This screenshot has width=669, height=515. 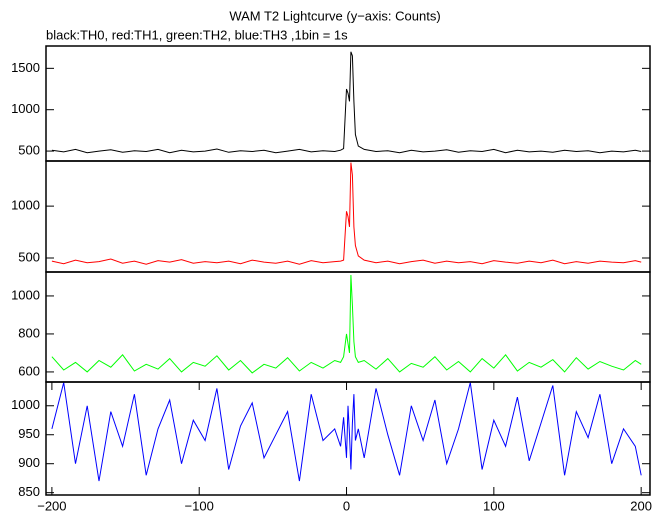 I want to click on y-tick-label: 900, so click(x=29, y=462).